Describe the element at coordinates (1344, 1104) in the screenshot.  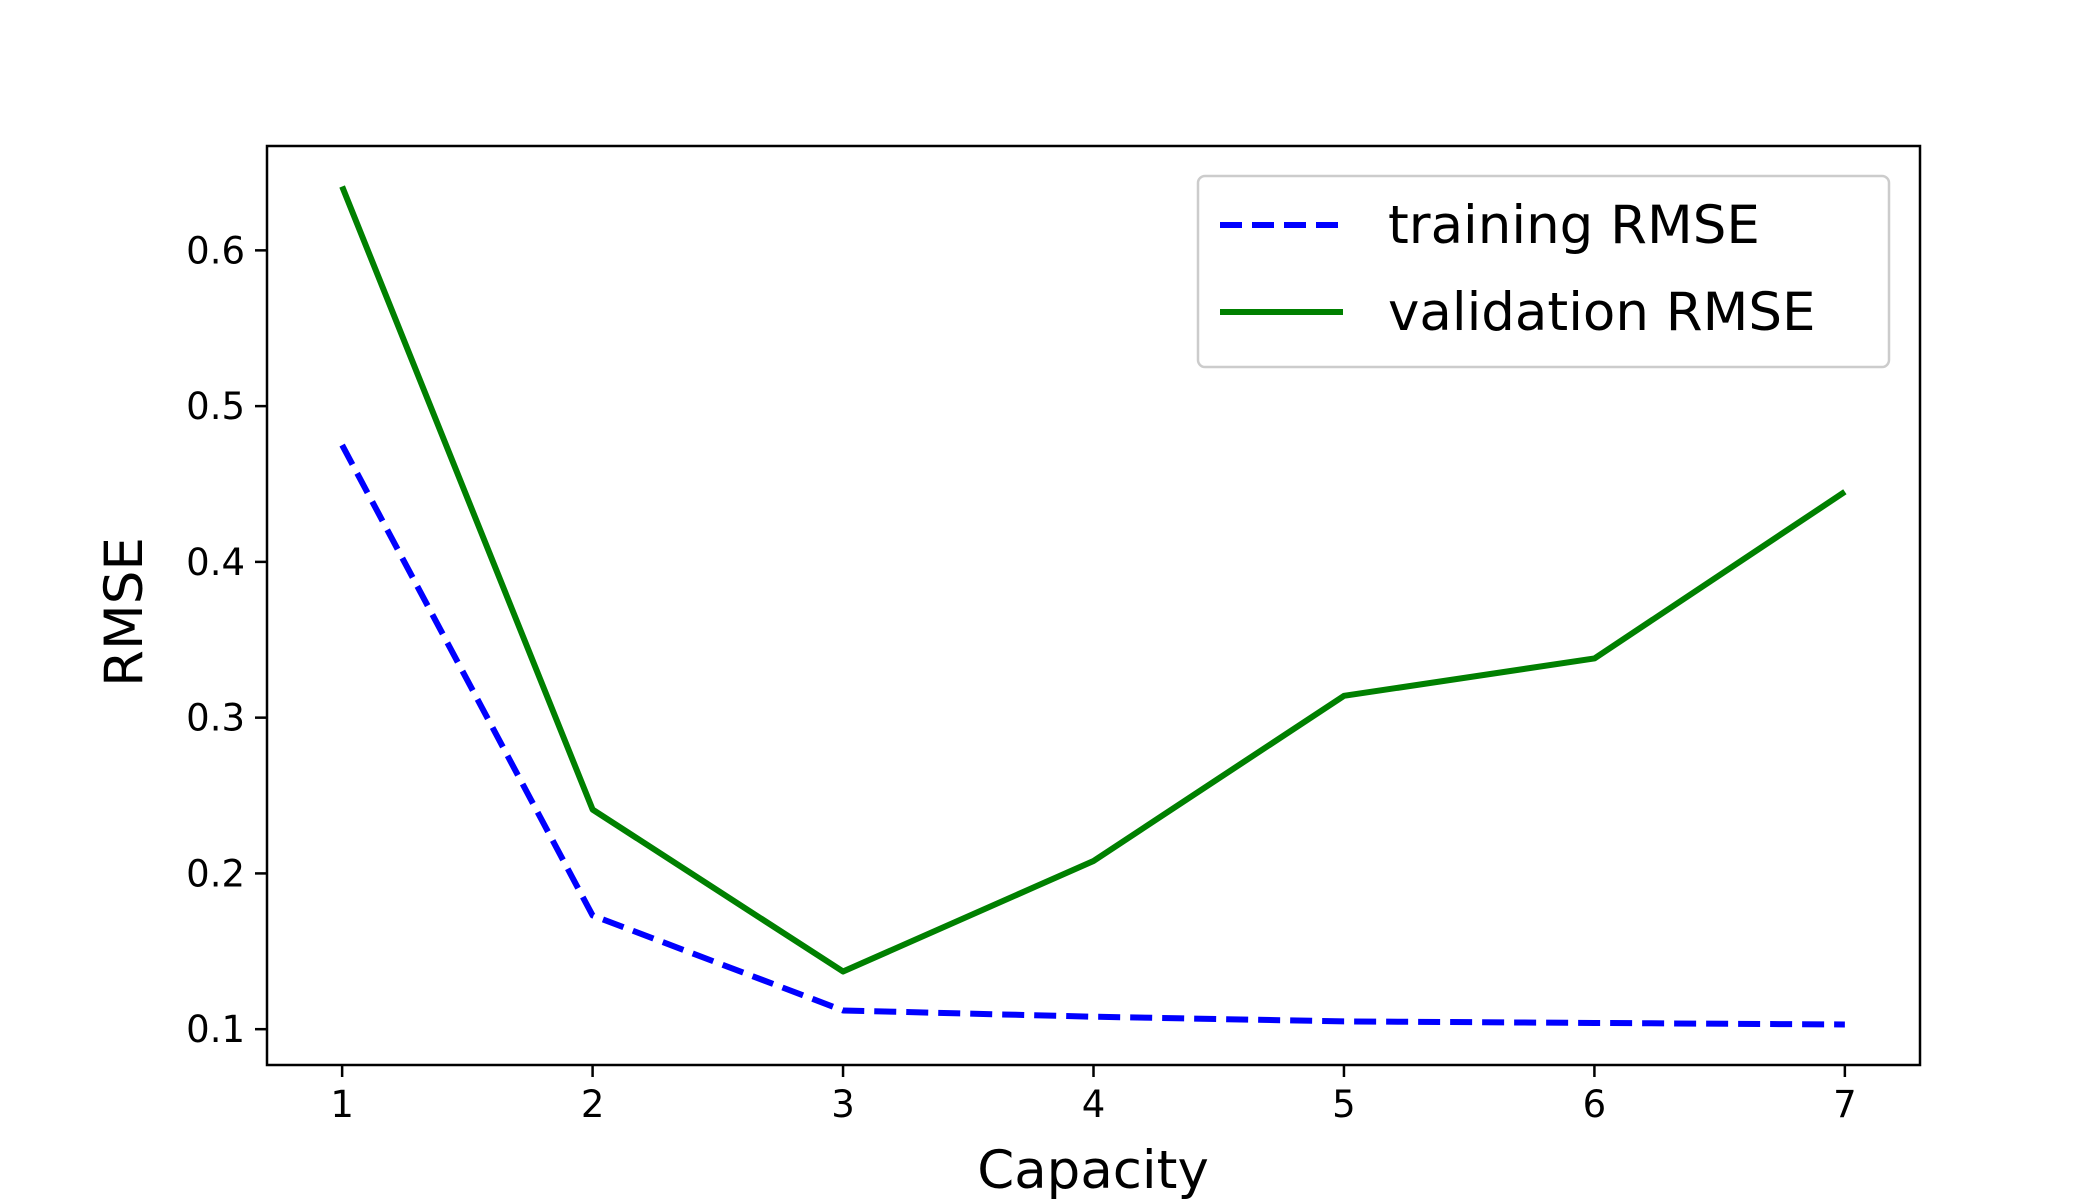
I see `x-tick-label: 5` at that location.